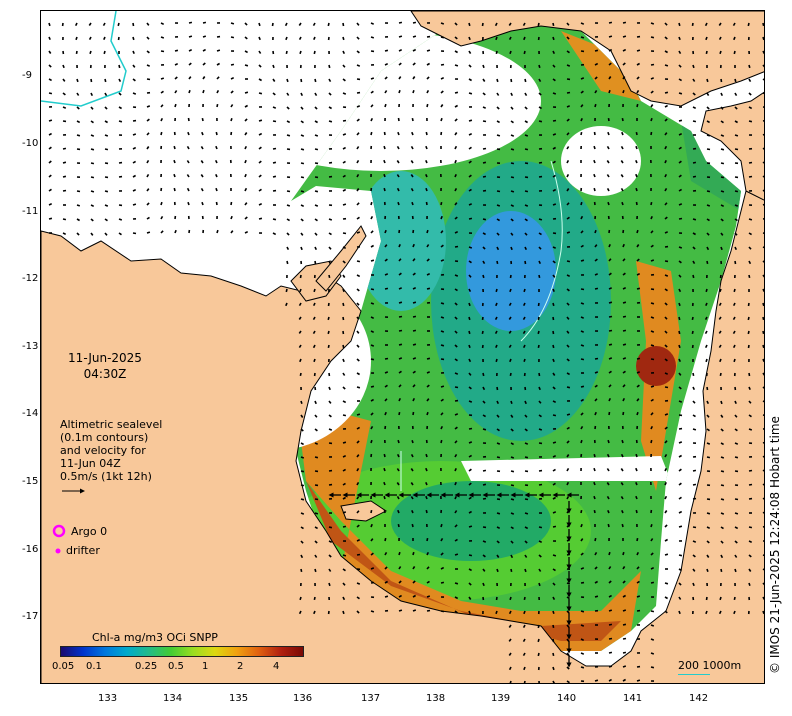  Describe the element at coordinates (240, 666) in the screenshot. I see `colorbar-tick-label: 2` at that location.